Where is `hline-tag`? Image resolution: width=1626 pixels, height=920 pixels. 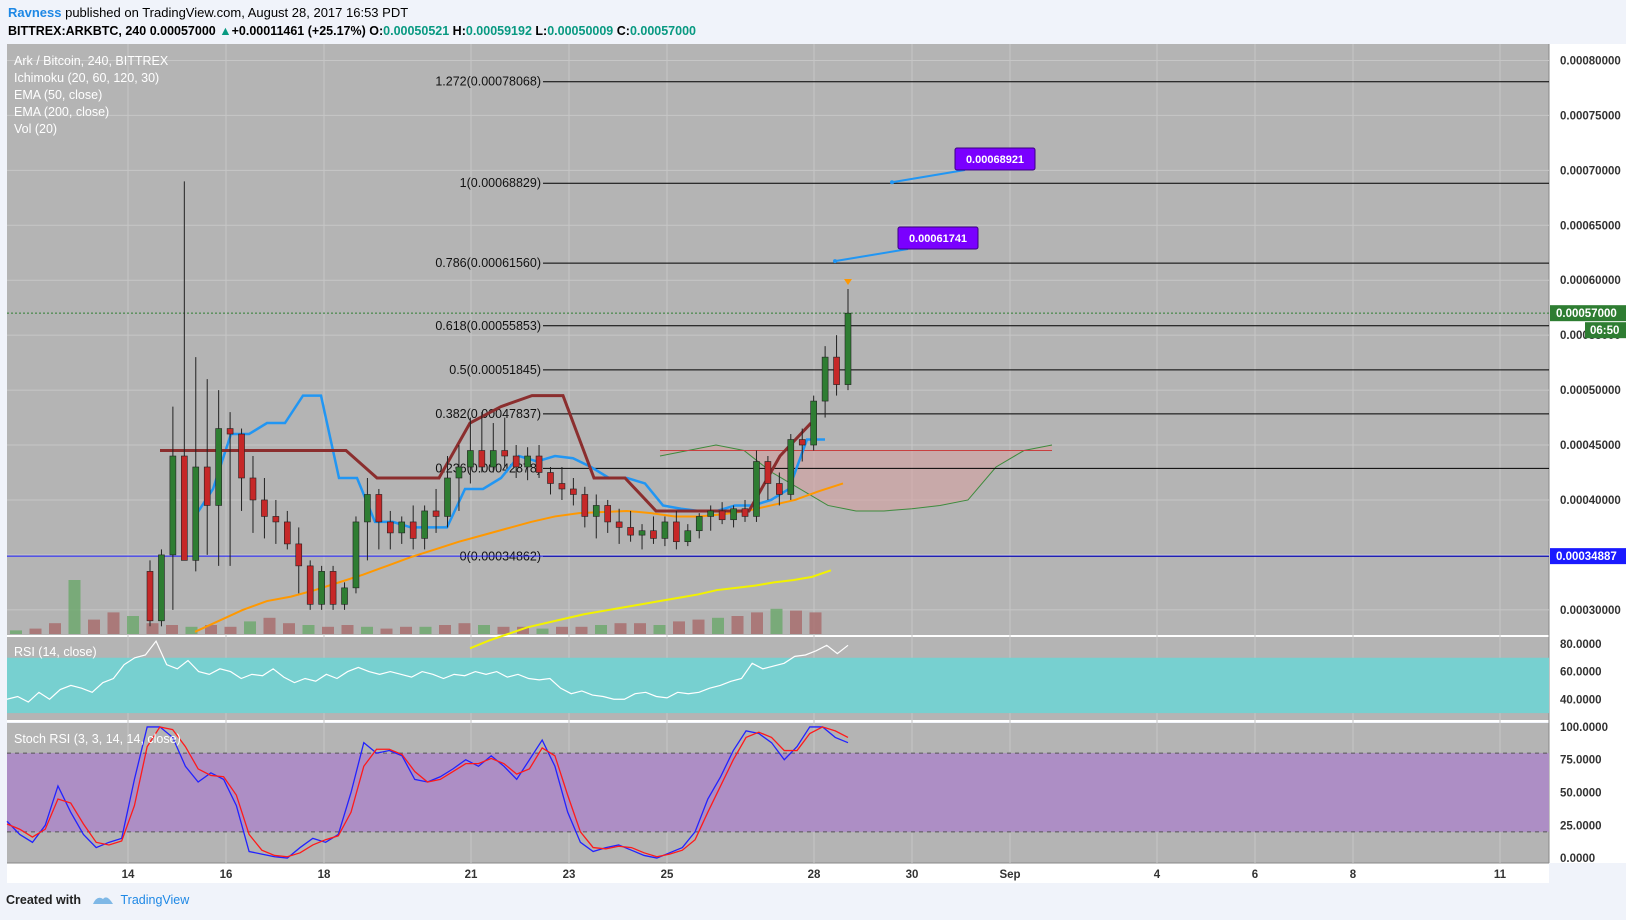
hline-tag is located at coordinates (1588, 556).